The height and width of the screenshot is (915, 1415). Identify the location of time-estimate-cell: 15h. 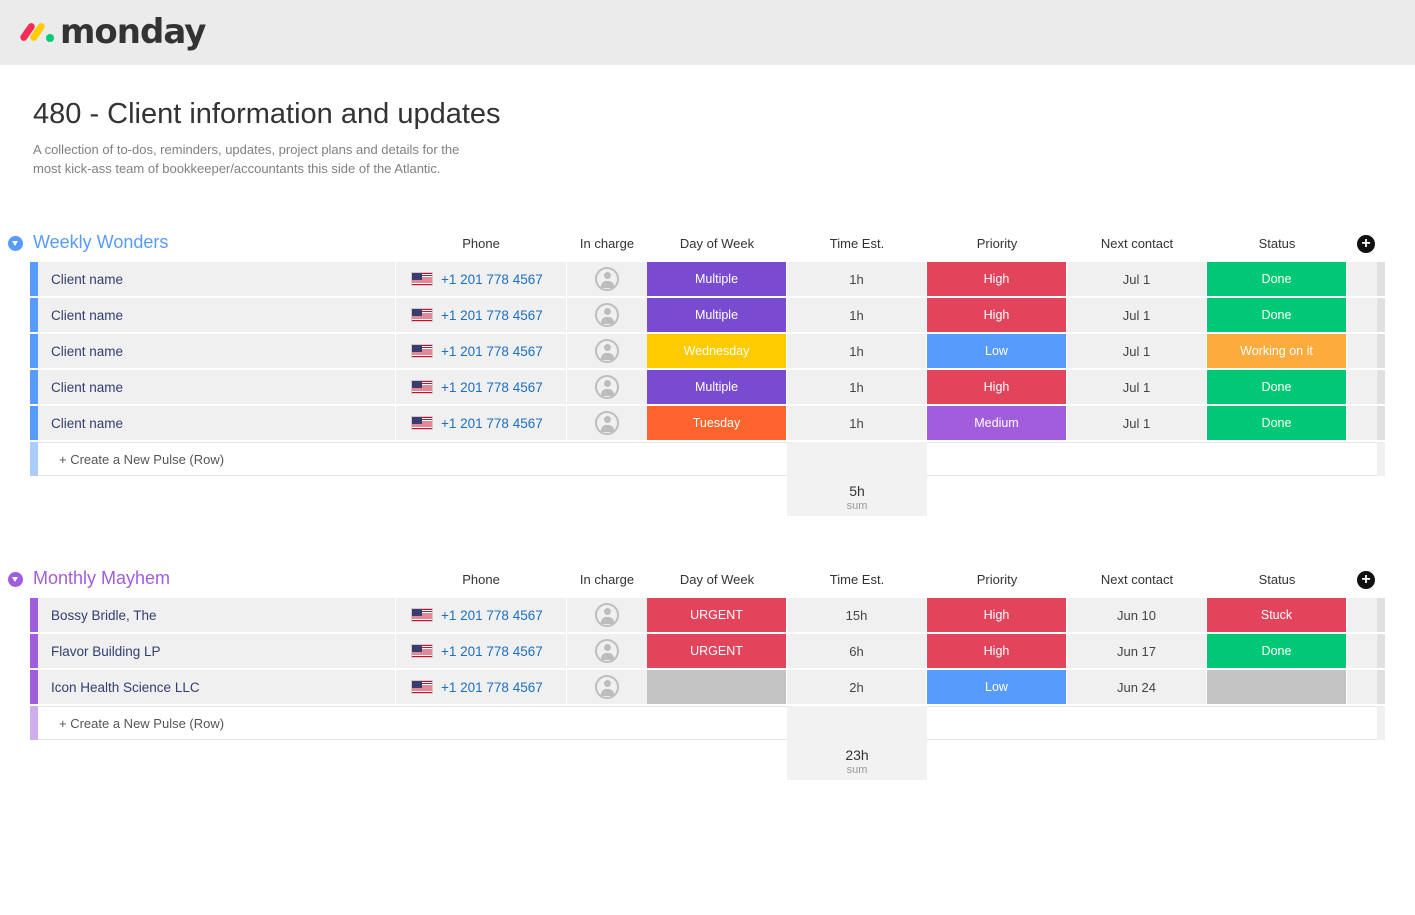
(856, 615).